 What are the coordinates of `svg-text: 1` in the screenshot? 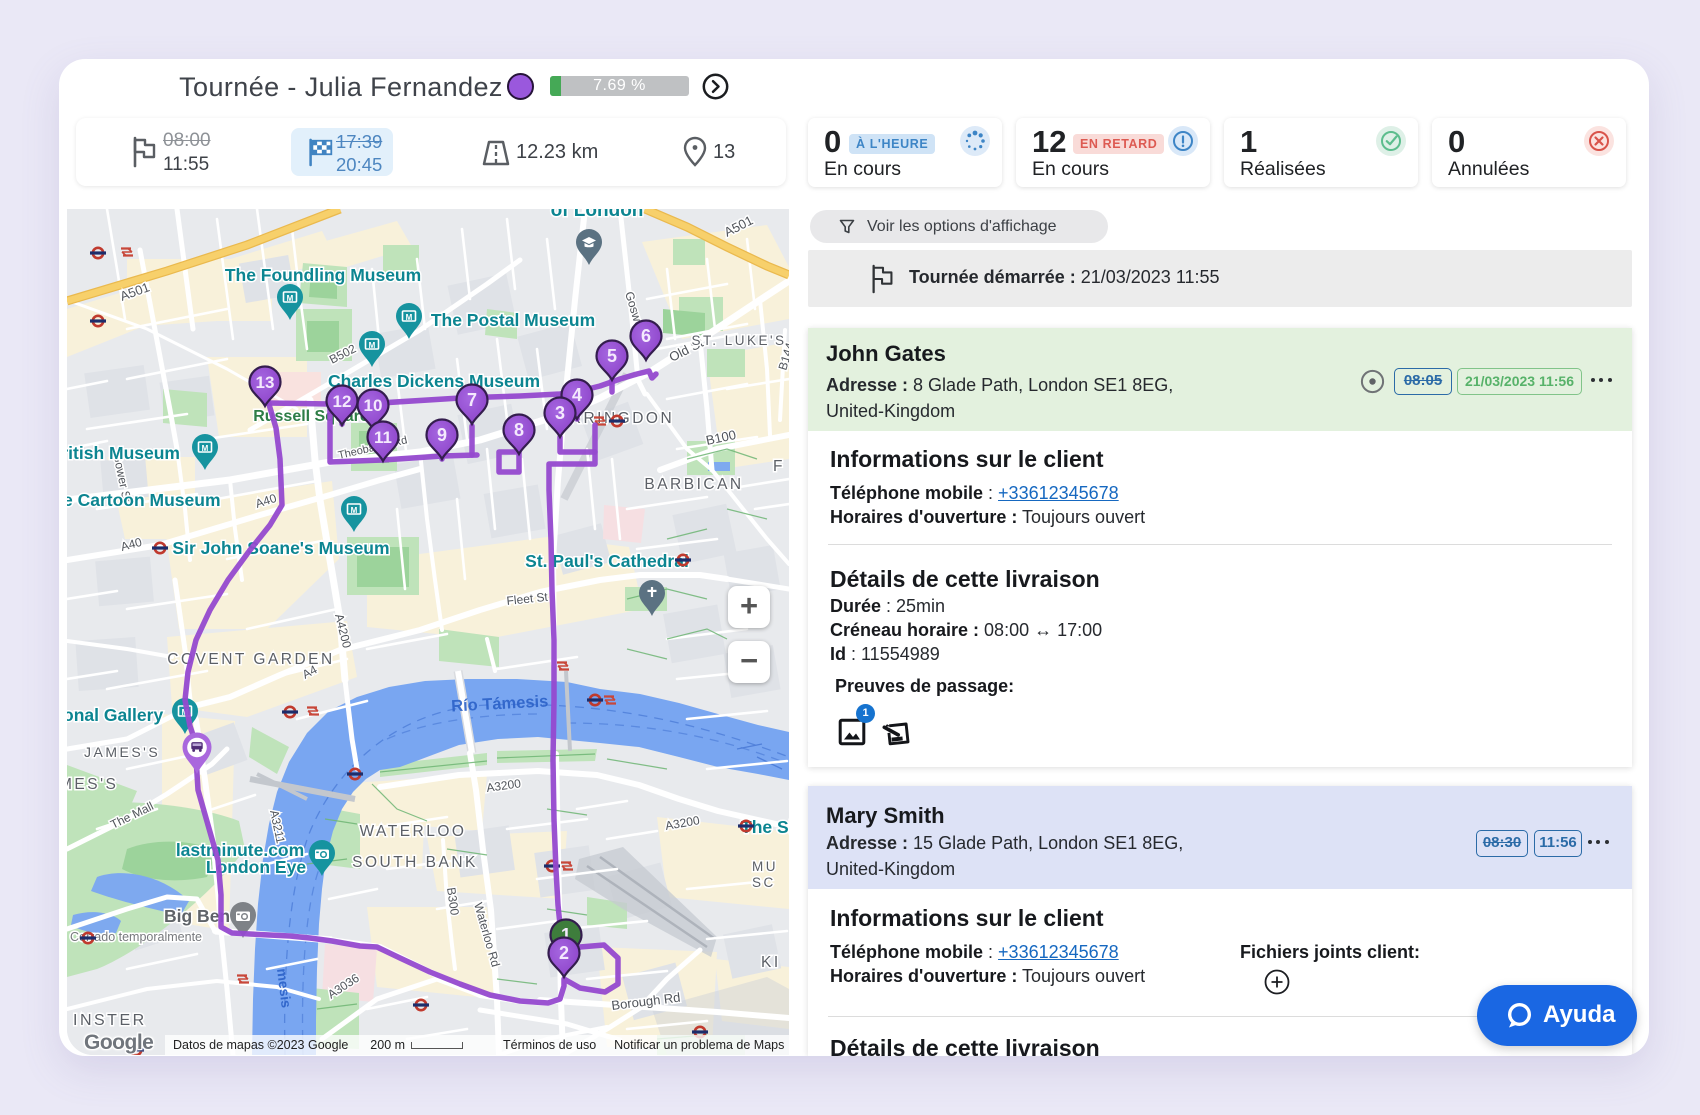 It's located at (566, 935).